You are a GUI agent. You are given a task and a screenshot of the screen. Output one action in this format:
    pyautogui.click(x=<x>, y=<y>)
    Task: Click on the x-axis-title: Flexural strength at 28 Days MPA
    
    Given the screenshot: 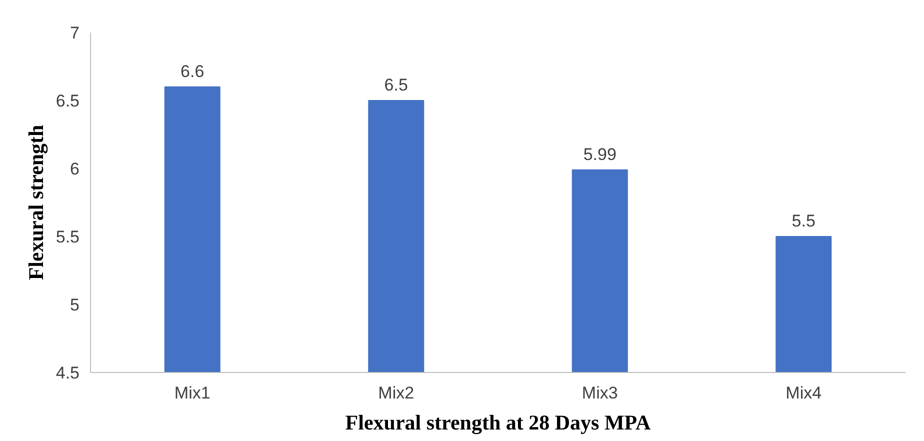 What is the action you would take?
    pyautogui.click(x=498, y=422)
    